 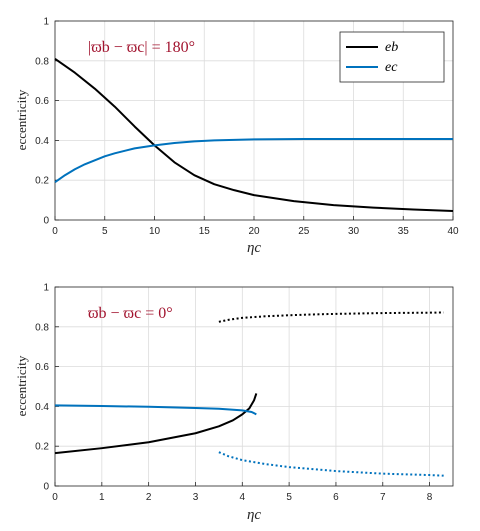 What do you see at coordinates (141, 47) in the screenshot?
I see `top-annotation: |ϖb − ϖc| = 180°` at bounding box center [141, 47].